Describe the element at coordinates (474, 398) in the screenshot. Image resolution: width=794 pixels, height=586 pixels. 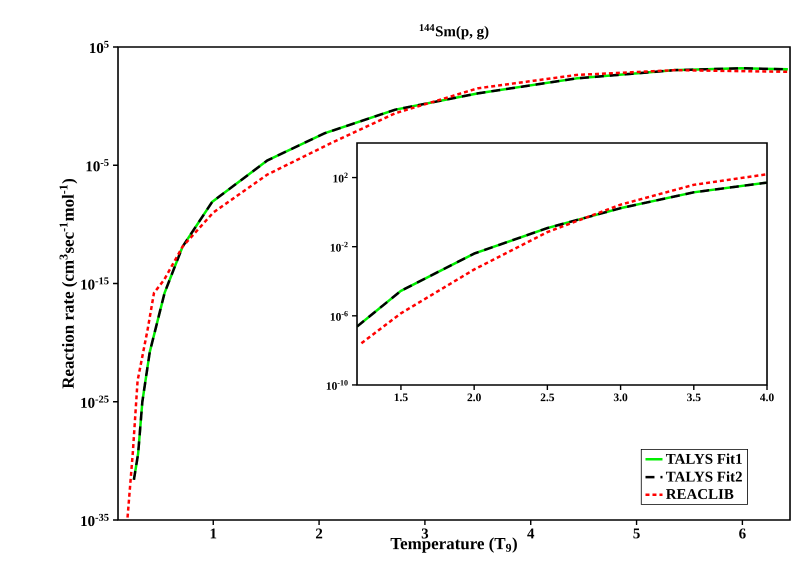
I see `x-tick-label: 2.0` at that location.